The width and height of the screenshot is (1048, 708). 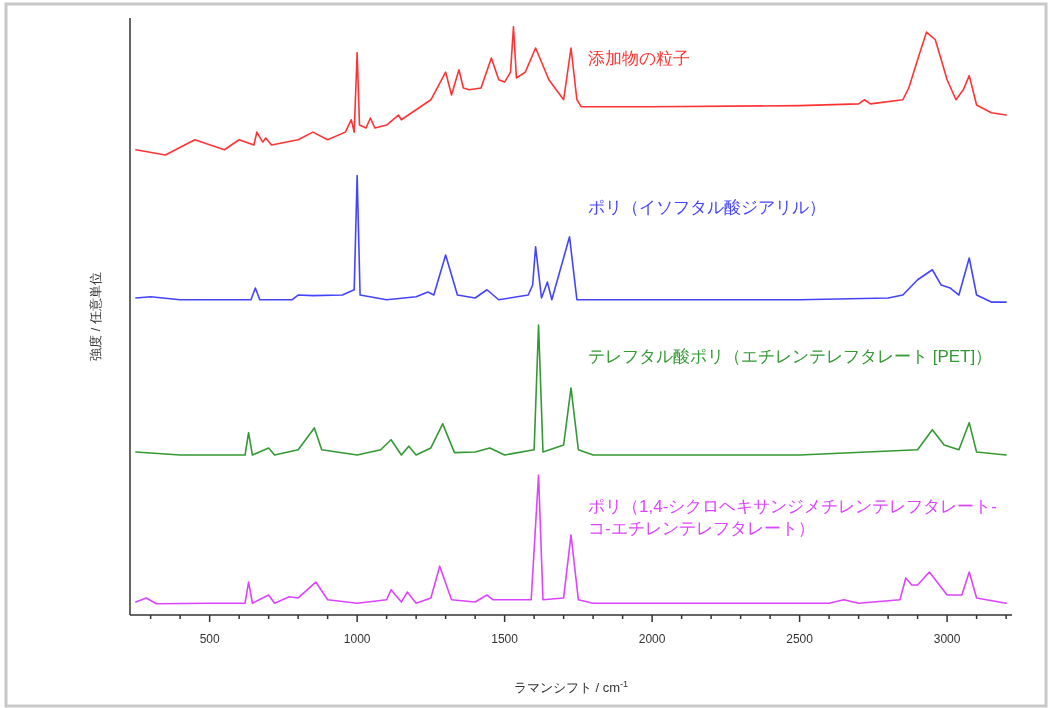 I want to click on series-label: テレフタル酸ポリ（エチレンテレフタレート [PET]）, so click(x=790, y=357).